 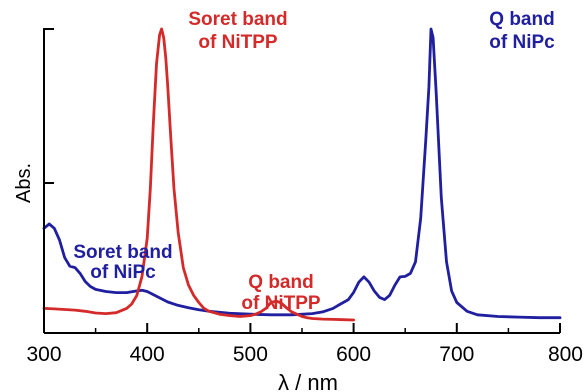 What do you see at coordinates (24, 183) in the screenshot?
I see `y-axis-label: Abs.` at bounding box center [24, 183].